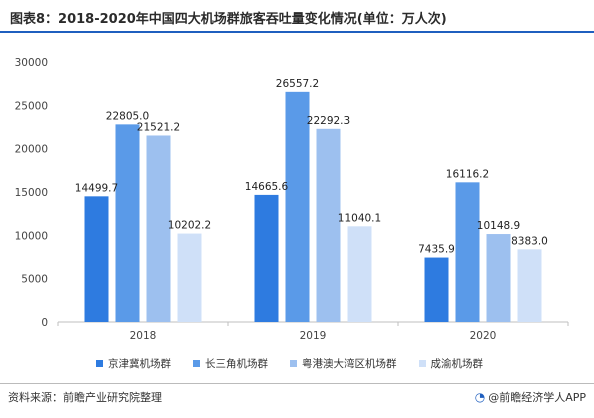 The image size is (594, 418). What do you see at coordinates (31, 150) in the screenshot?
I see `y-tick-label: 20000` at bounding box center [31, 150].